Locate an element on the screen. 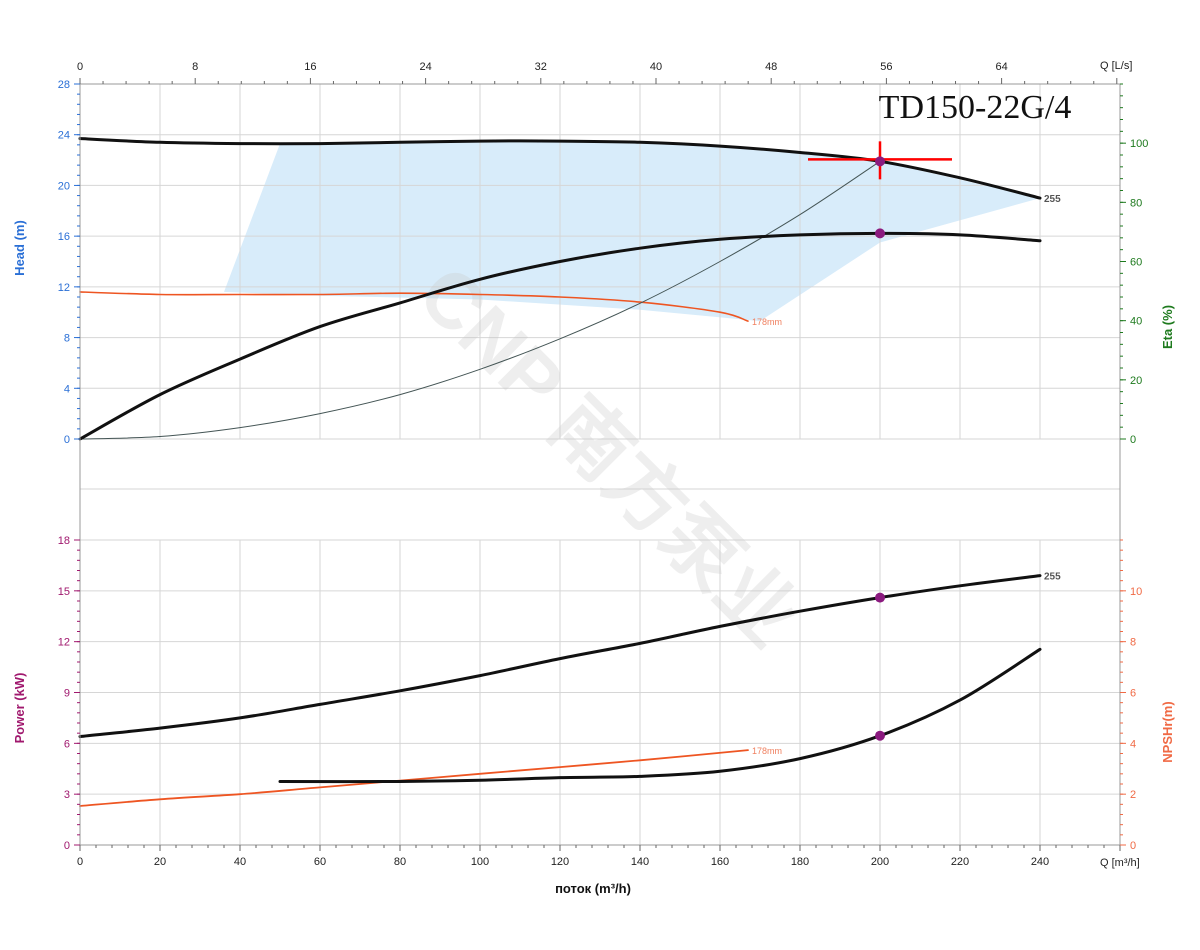 Image resolution: width=1200 pixels, height=950 pixels. right-y-tick-label: 8 is located at coordinates (1133, 643).